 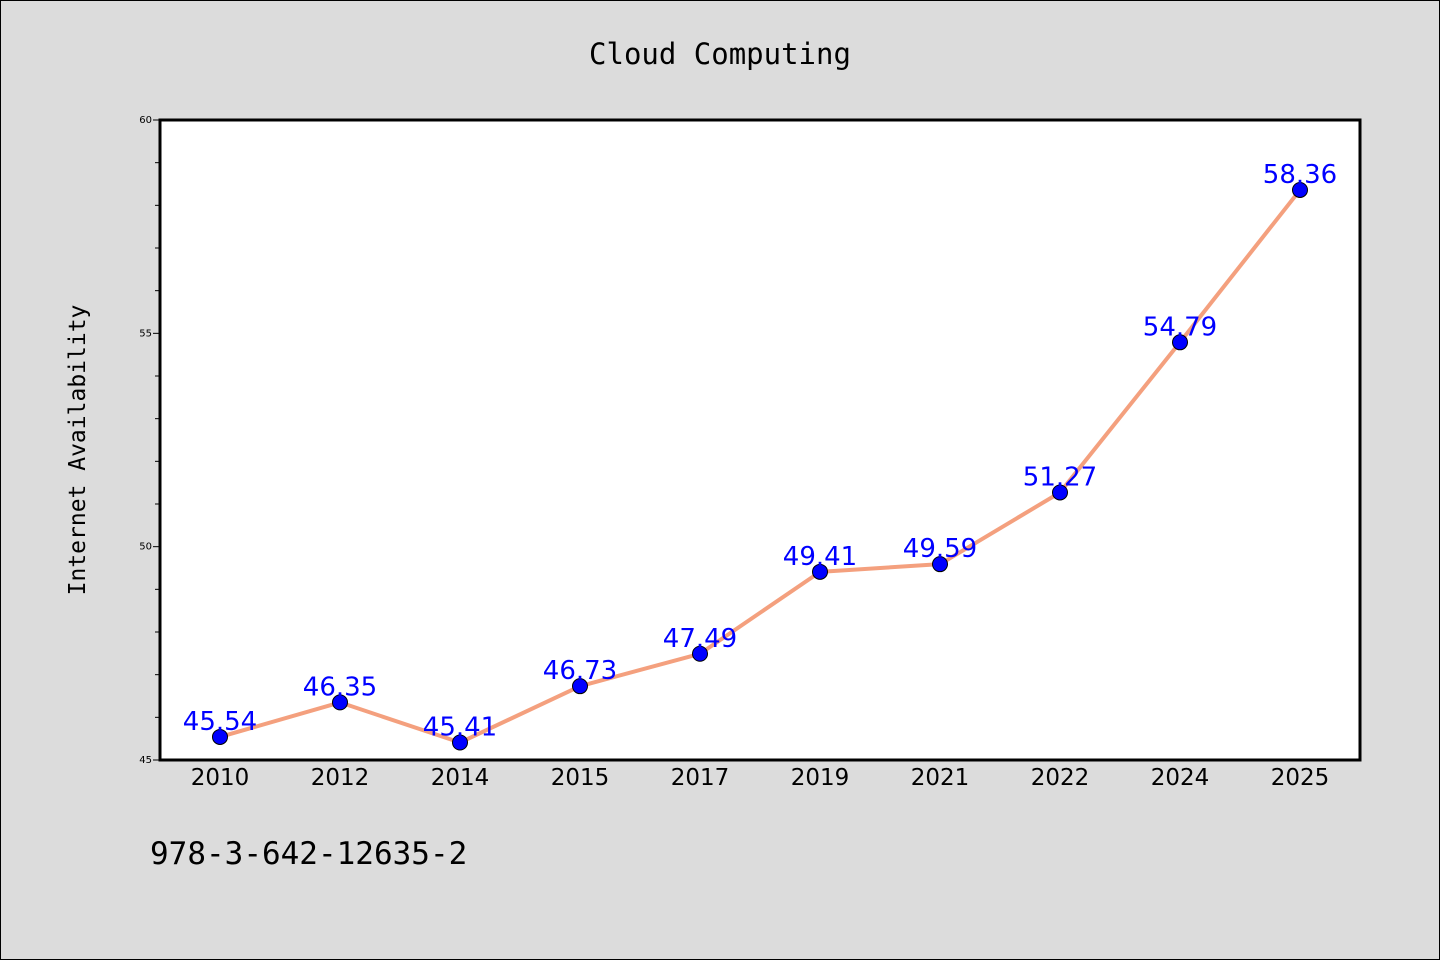 I want to click on x-tick-label: 2021, so click(x=940, y=778).